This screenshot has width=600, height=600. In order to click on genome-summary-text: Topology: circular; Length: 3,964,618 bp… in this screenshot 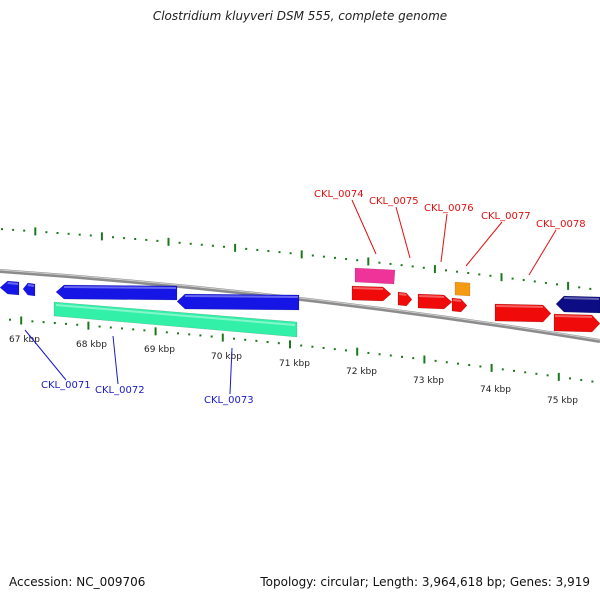, I will do `click(425, 582)`.